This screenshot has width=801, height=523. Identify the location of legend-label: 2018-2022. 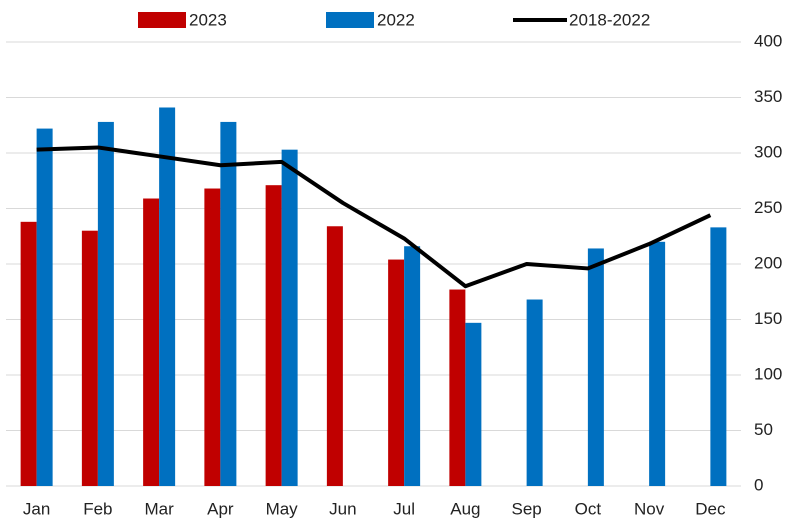
(609, 19).